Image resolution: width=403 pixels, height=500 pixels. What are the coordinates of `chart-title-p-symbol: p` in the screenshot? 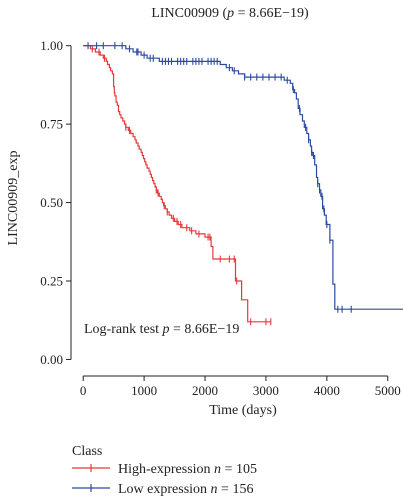 It's located at (230, 13).